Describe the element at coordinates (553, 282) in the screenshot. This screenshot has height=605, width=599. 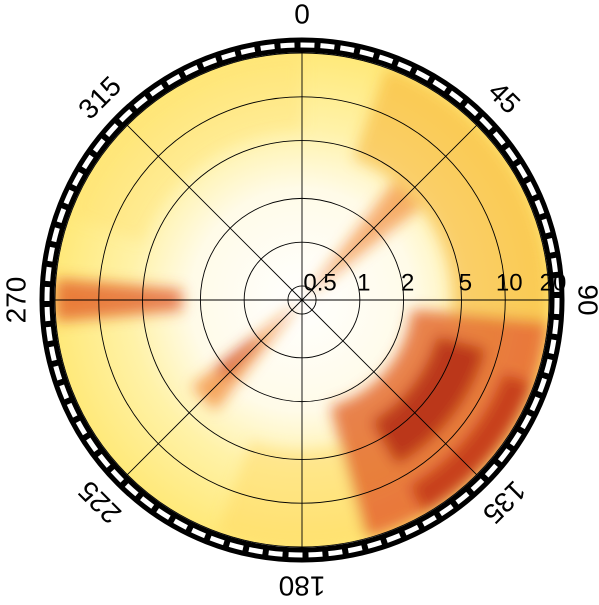
I see `r-tick-label: 20` at that location.